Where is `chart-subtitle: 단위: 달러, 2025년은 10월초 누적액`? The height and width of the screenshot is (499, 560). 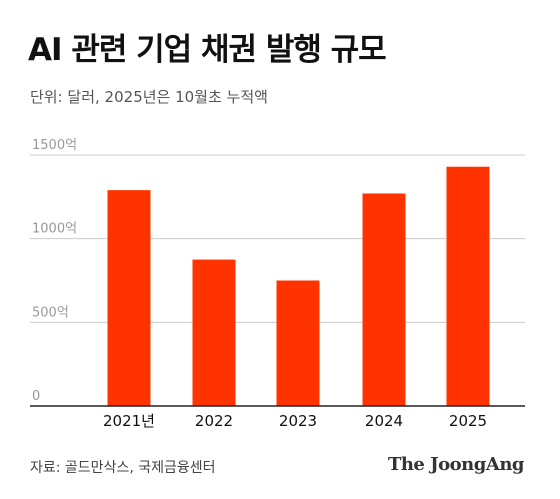
chart-subtitle: 단위: 달러, 2025년은 10월초 누적액 is located at coordinates (149, 97).